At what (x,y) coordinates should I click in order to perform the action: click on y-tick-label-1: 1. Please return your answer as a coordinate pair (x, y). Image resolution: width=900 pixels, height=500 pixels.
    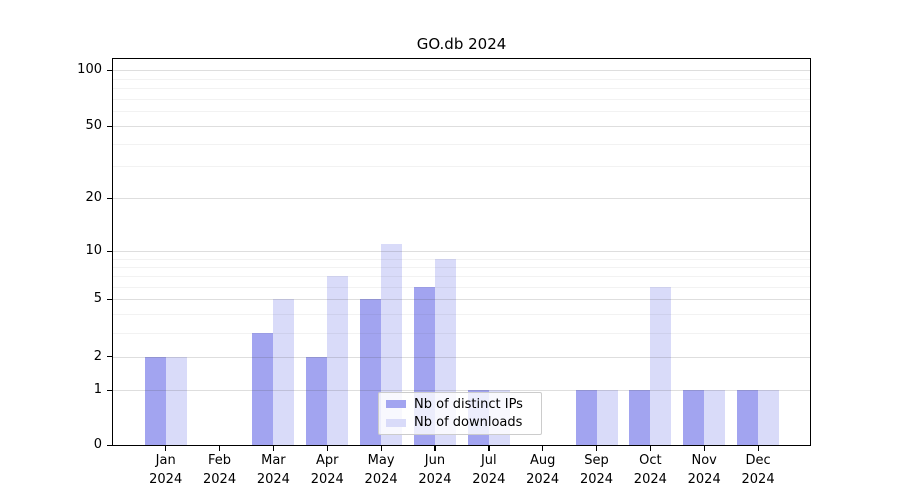
    Looking at the image, I should click on (97, 389).